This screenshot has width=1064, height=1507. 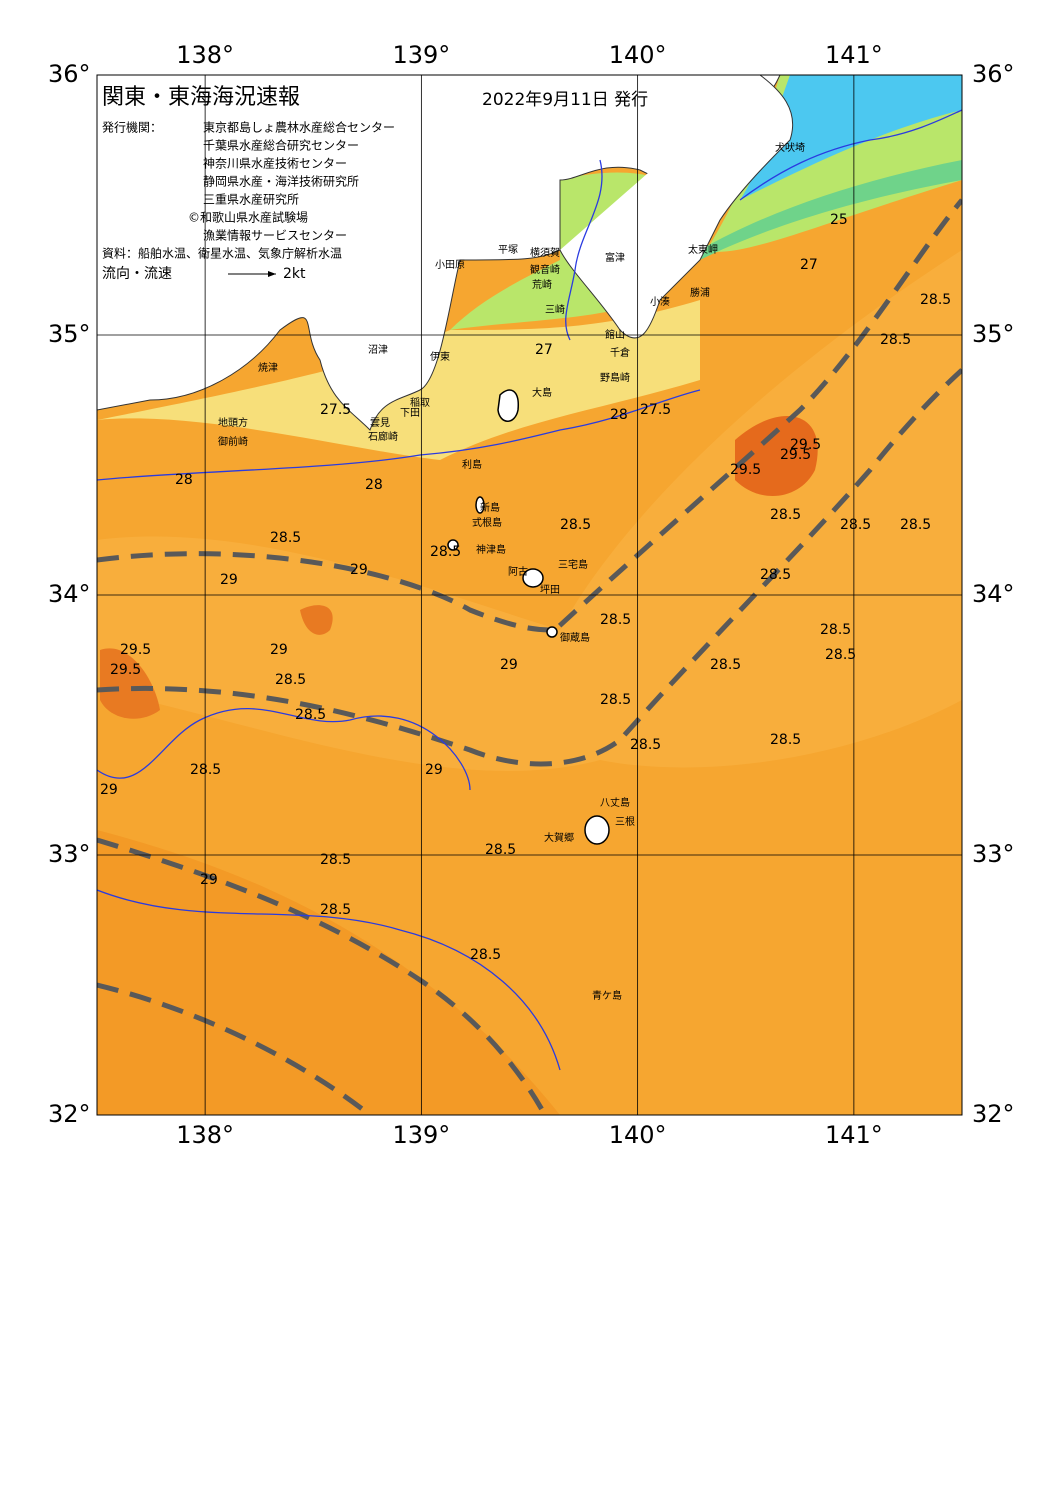 What do you see at coordinates (472, 464) in the screenshot?
I see `place-name: 利島` at bounding box center [472, 464].